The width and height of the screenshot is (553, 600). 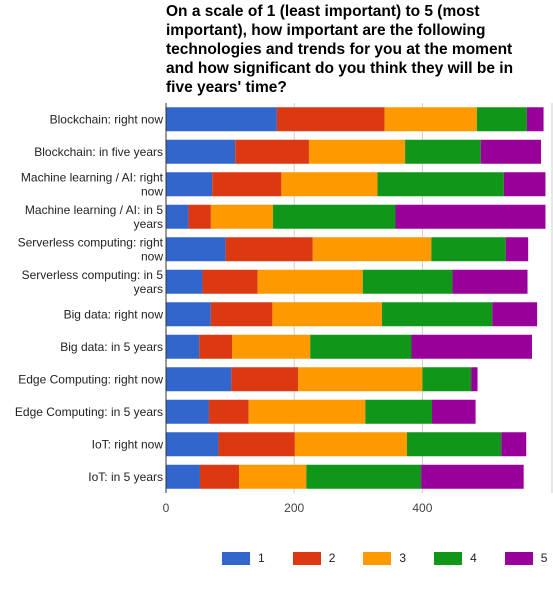 I want to click on y-tick-label: Serverless computing: right, so click(x=91, y=242).